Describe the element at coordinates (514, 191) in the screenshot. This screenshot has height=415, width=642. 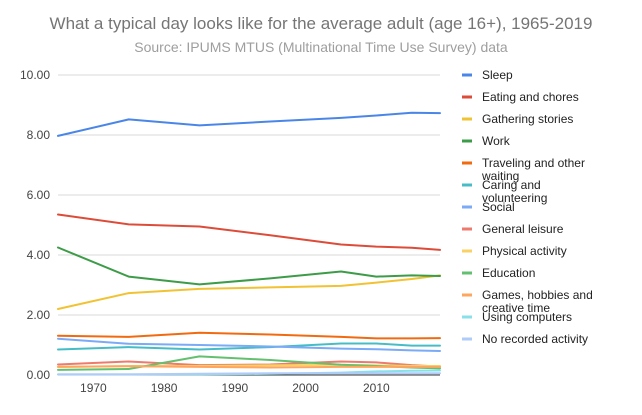
I see `legend-label: Caring and volunteering` at that location.